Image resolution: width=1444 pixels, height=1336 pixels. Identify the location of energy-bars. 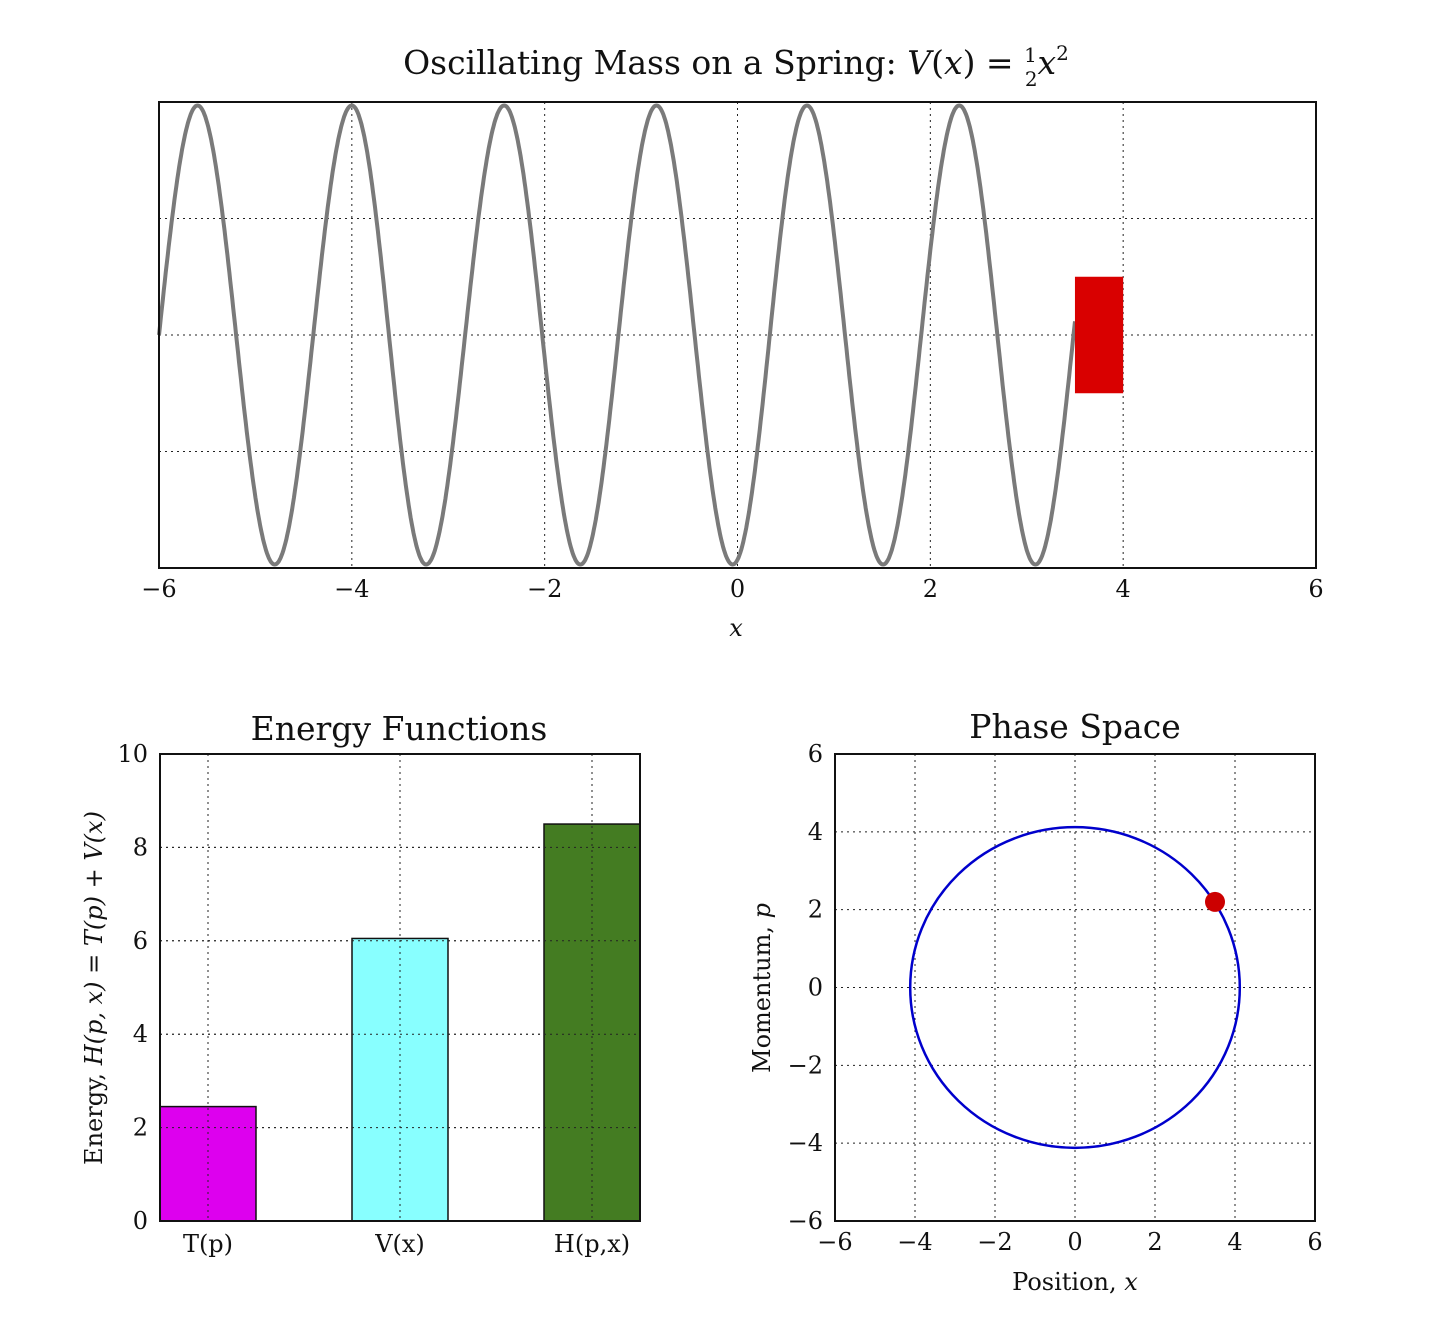
(400, 988).